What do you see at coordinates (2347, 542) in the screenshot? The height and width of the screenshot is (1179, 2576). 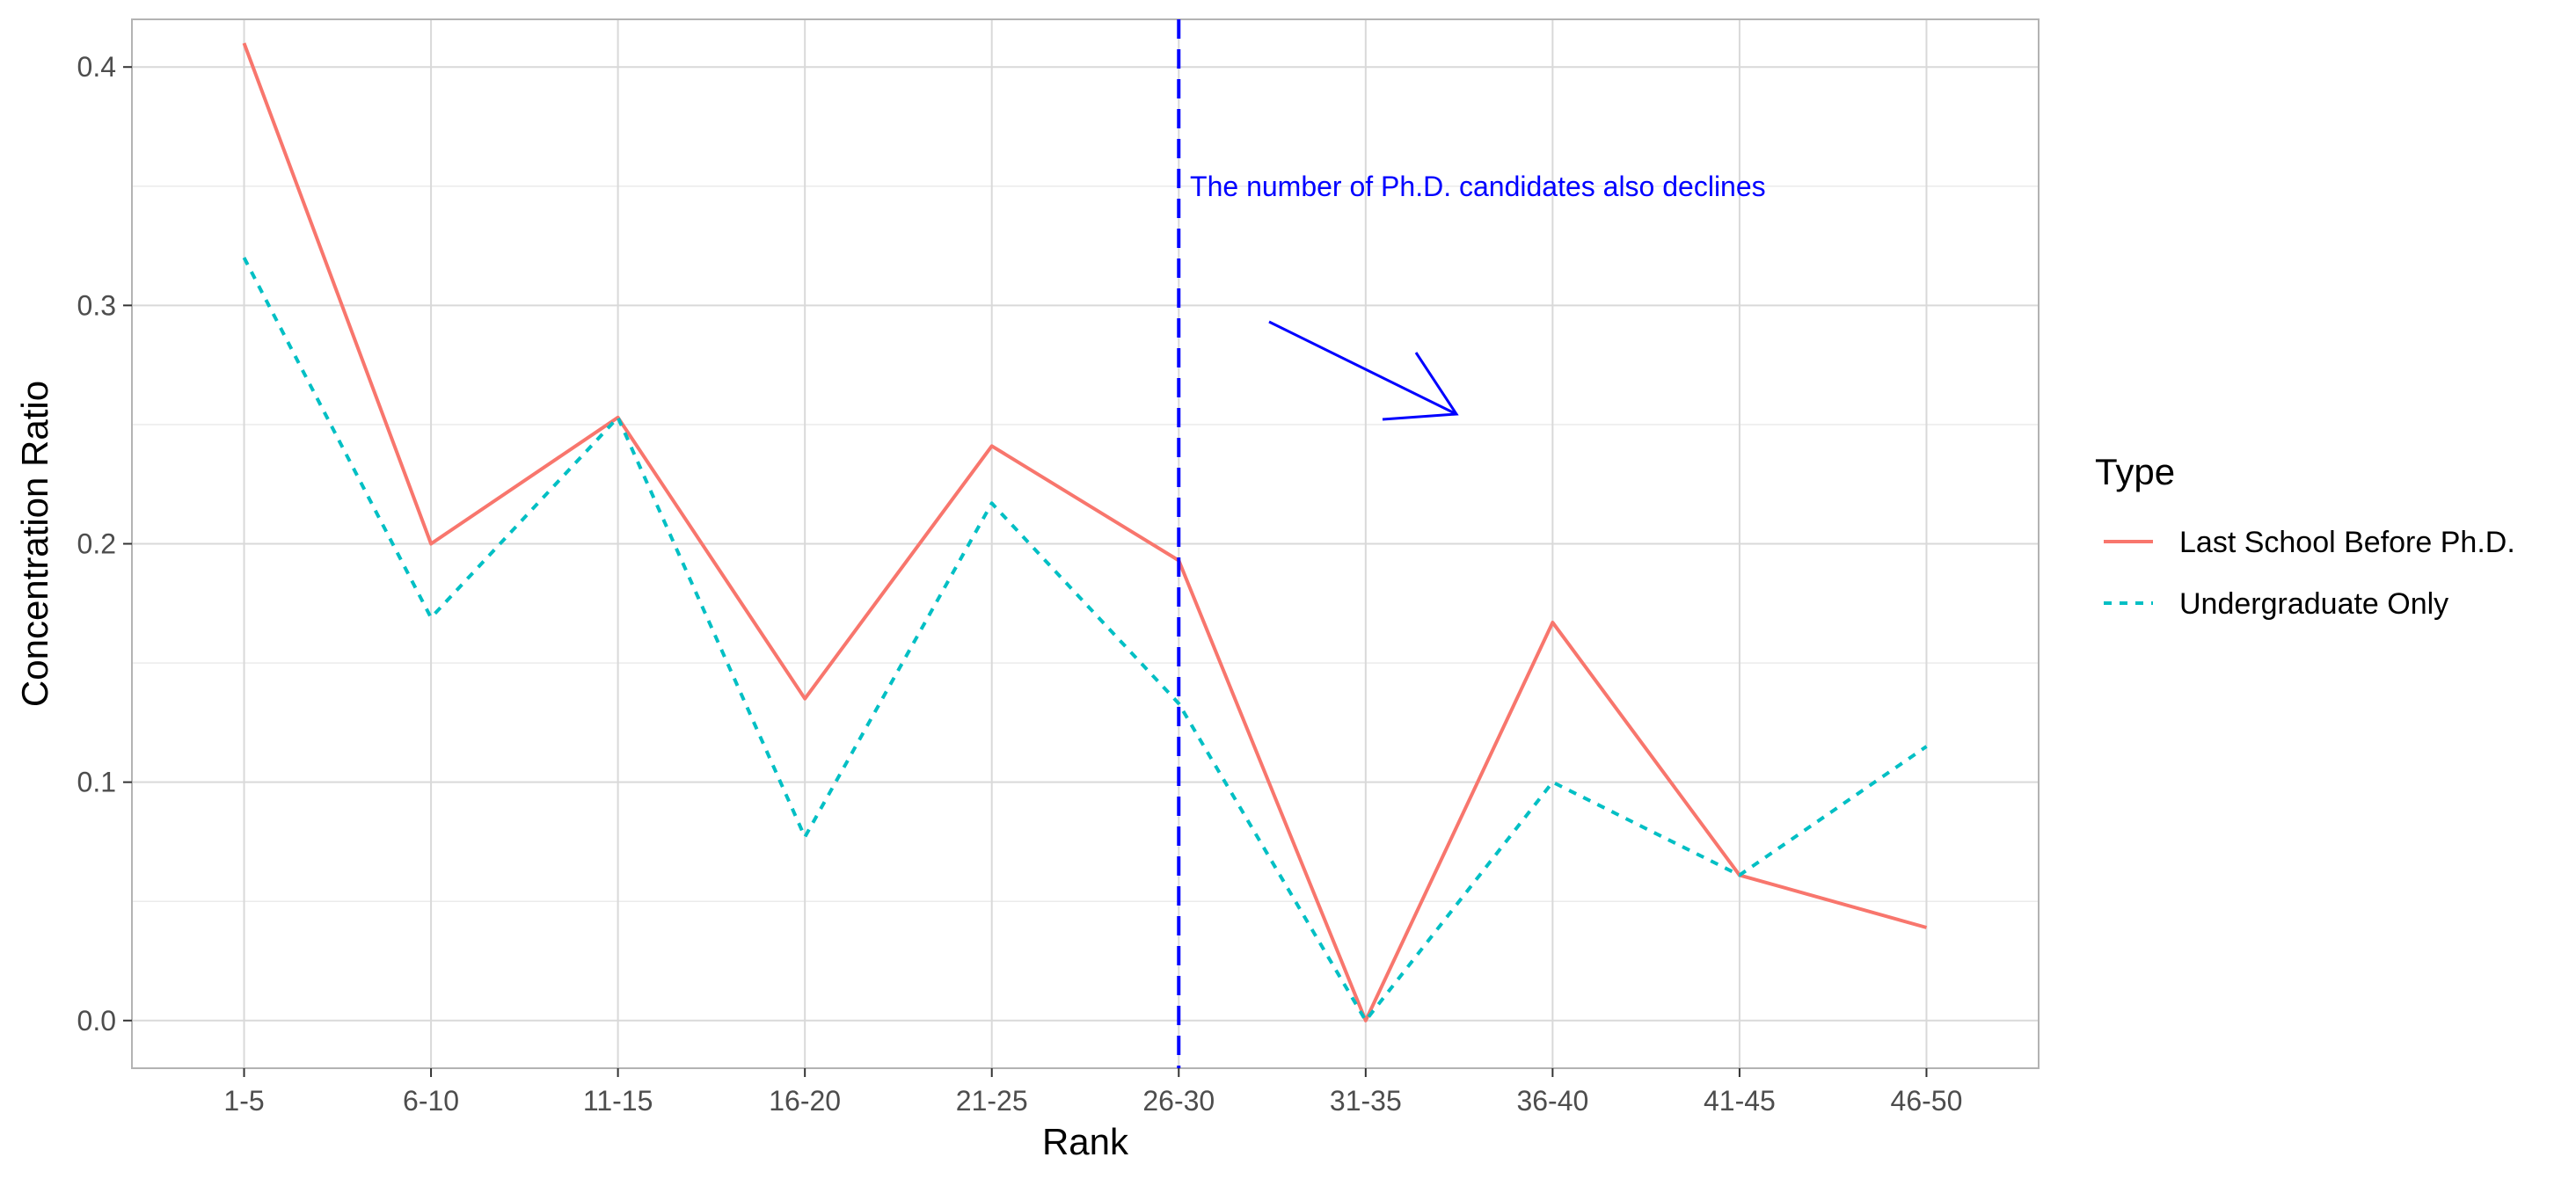 I see `legend-label-1: Last School Before Ph.D.` at bounding box center [2347, 542].